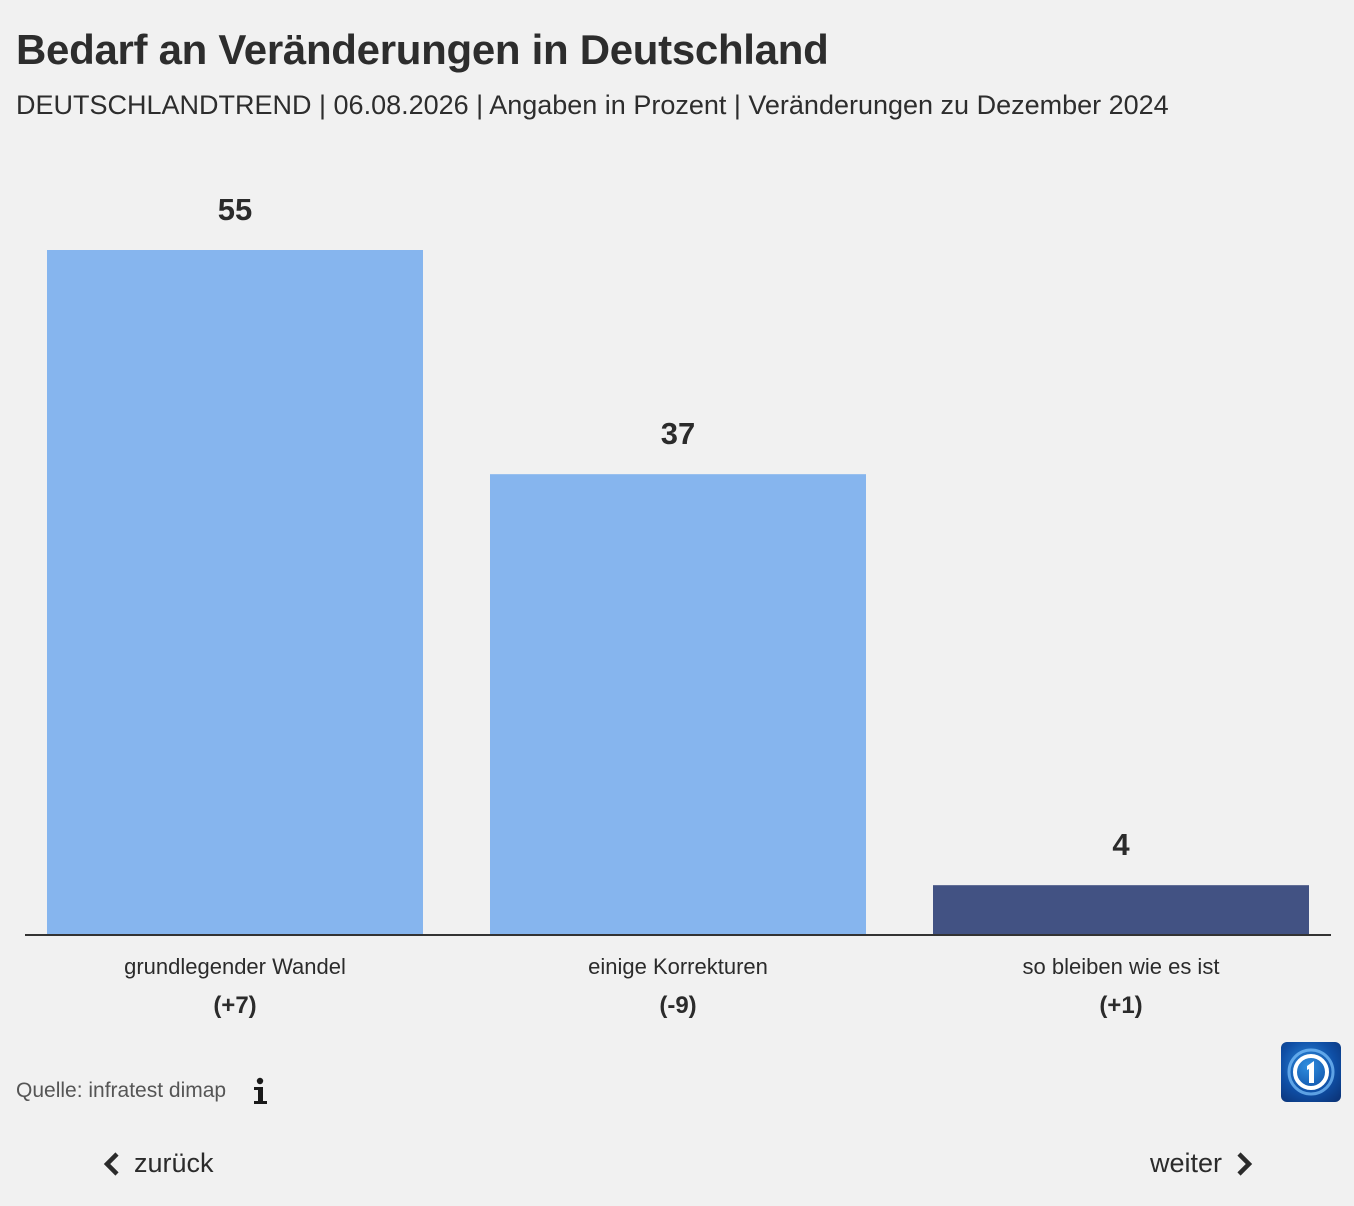 This screenshot has width=1354, height=1206. What do you see at coordinates (1245, 1163) in the screenshot?
I see `chevron-right-icon` at bounding box center [1245, 1163].